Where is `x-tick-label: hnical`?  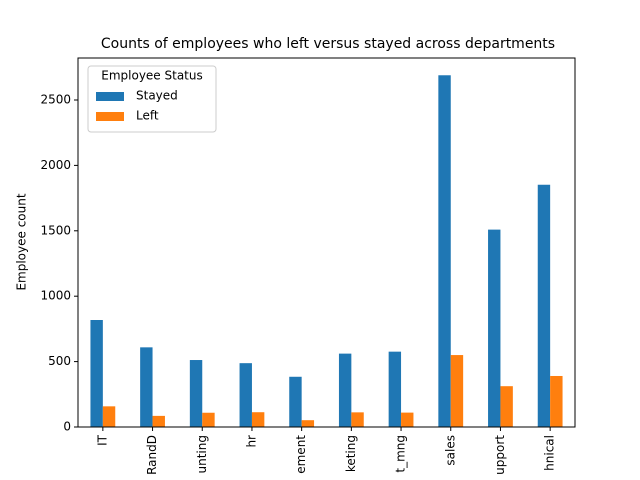
x-tick-label: hnical is located at coordinates (550, 453).